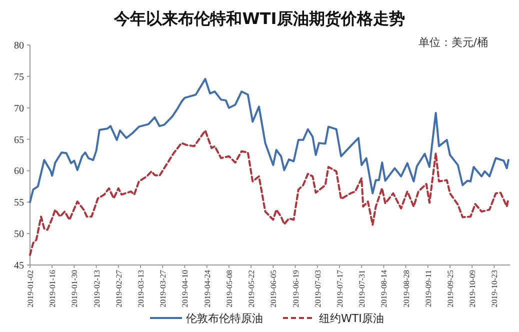  I want to click on x-tick-label: 2019-01-30, so click(75, 289).